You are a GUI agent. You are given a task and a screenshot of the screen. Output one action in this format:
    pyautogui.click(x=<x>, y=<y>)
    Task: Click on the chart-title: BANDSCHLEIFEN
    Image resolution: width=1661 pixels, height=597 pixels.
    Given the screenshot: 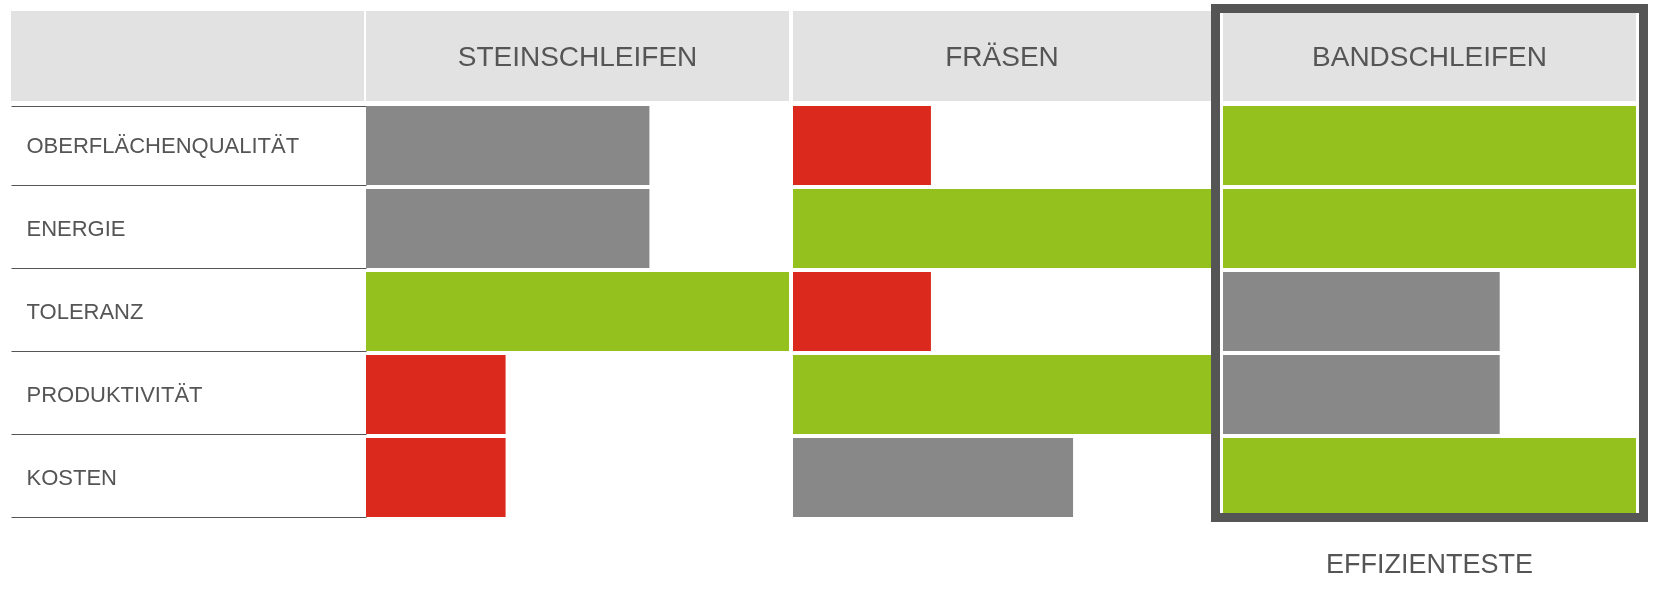 What is the action you would take?
    pyautogui.click(x=1429, y=56)
    